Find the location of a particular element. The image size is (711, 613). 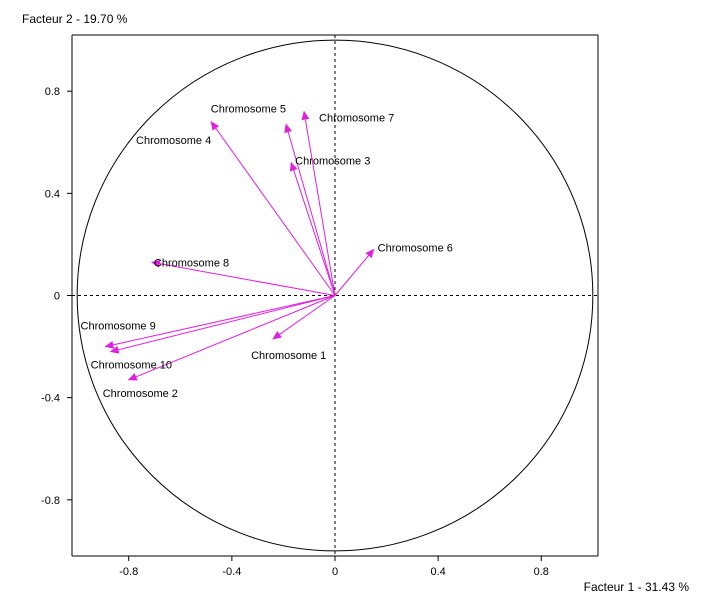

x-tick-label: -0.4 is located at coordinates (231, 572).